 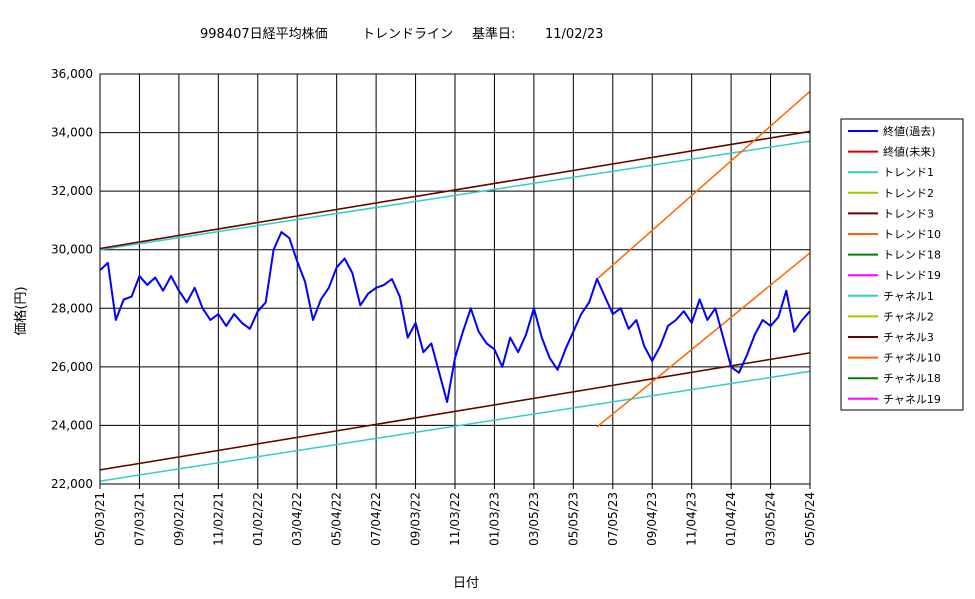 What do you see at coordinates (297, 519) in the screenshot?
I see `x-tick-label: 03/04/22` at bounding box center [297, 519].